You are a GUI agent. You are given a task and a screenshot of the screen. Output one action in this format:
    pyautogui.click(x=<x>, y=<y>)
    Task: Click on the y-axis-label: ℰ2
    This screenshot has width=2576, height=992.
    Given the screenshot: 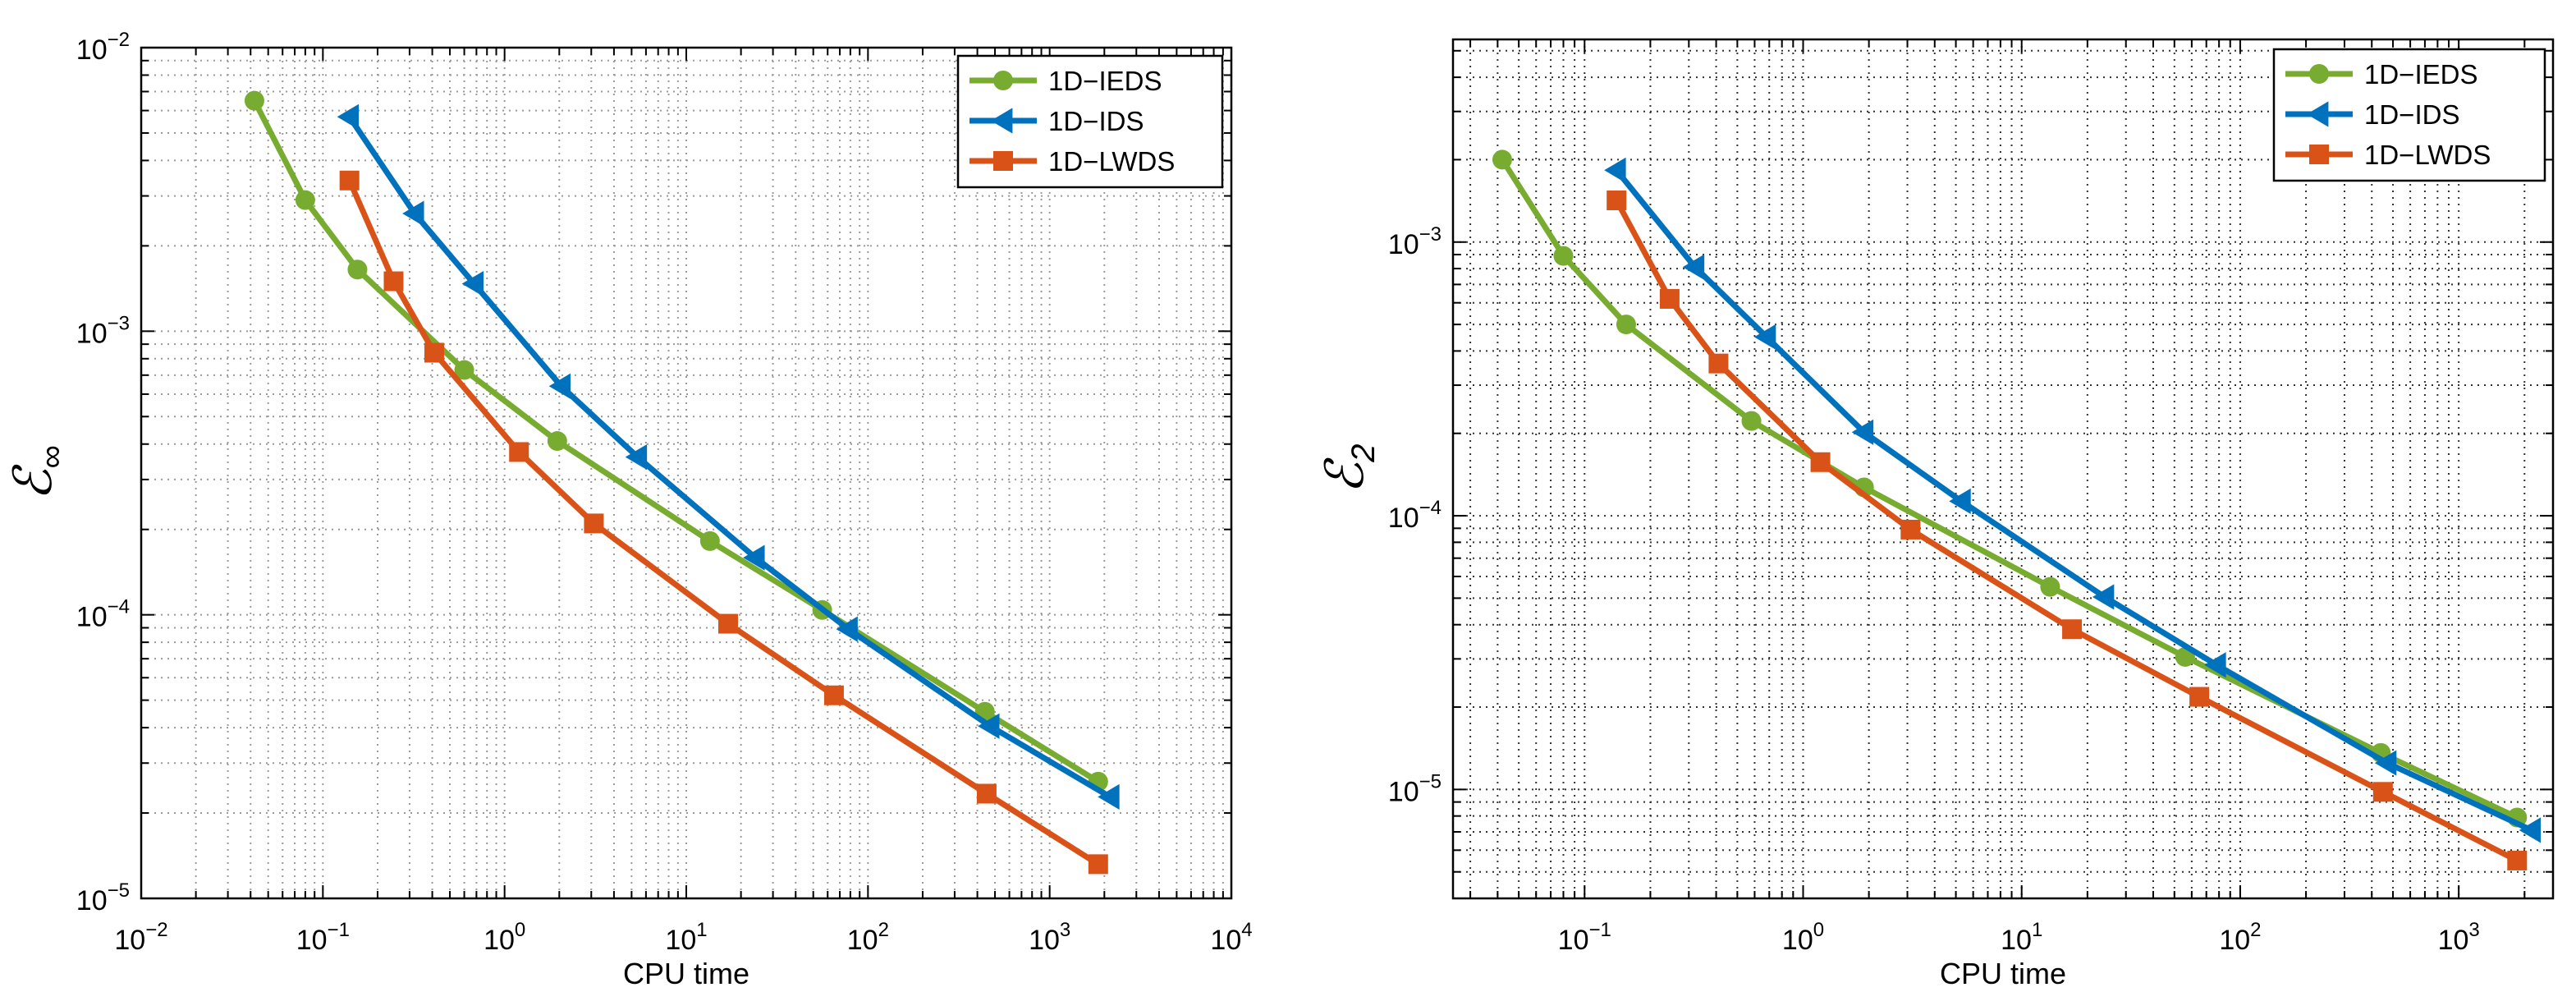 What is the action you would take?
    pyautogui.click(x=1348, y=469)
    